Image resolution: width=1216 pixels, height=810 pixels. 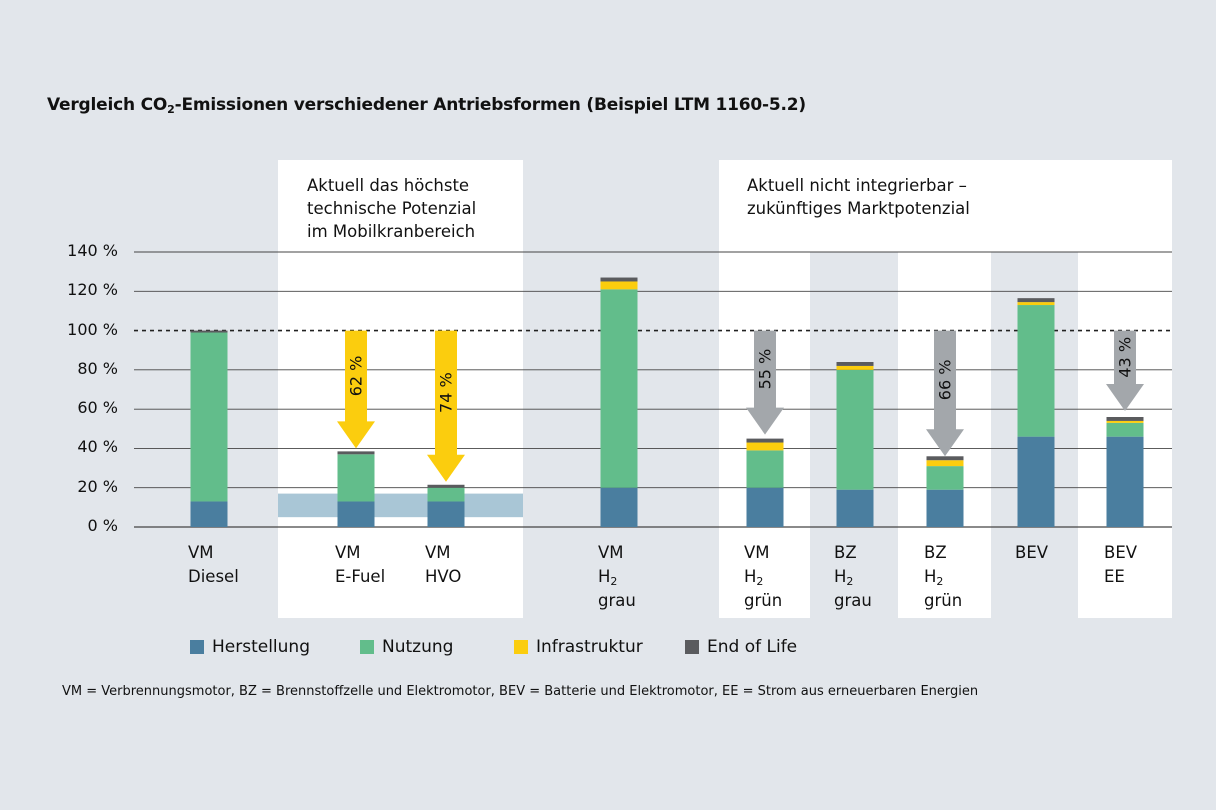 I want to click on title-subscript: 2, so click(x=171, y=109).